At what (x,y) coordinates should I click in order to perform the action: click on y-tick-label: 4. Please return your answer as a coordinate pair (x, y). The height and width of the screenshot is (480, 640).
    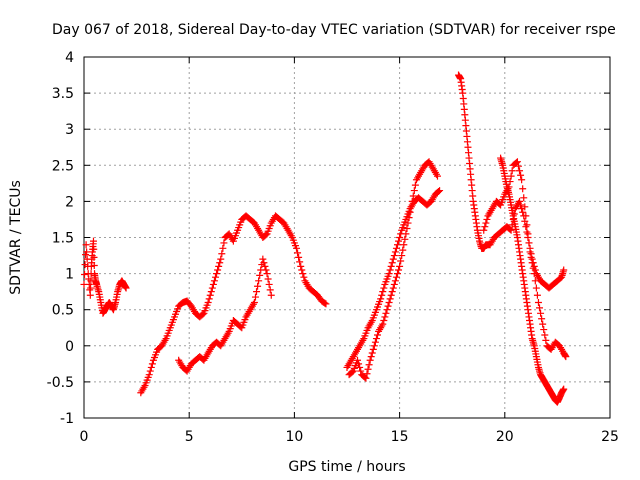
    Looking at the image, I should click on (69, 58).